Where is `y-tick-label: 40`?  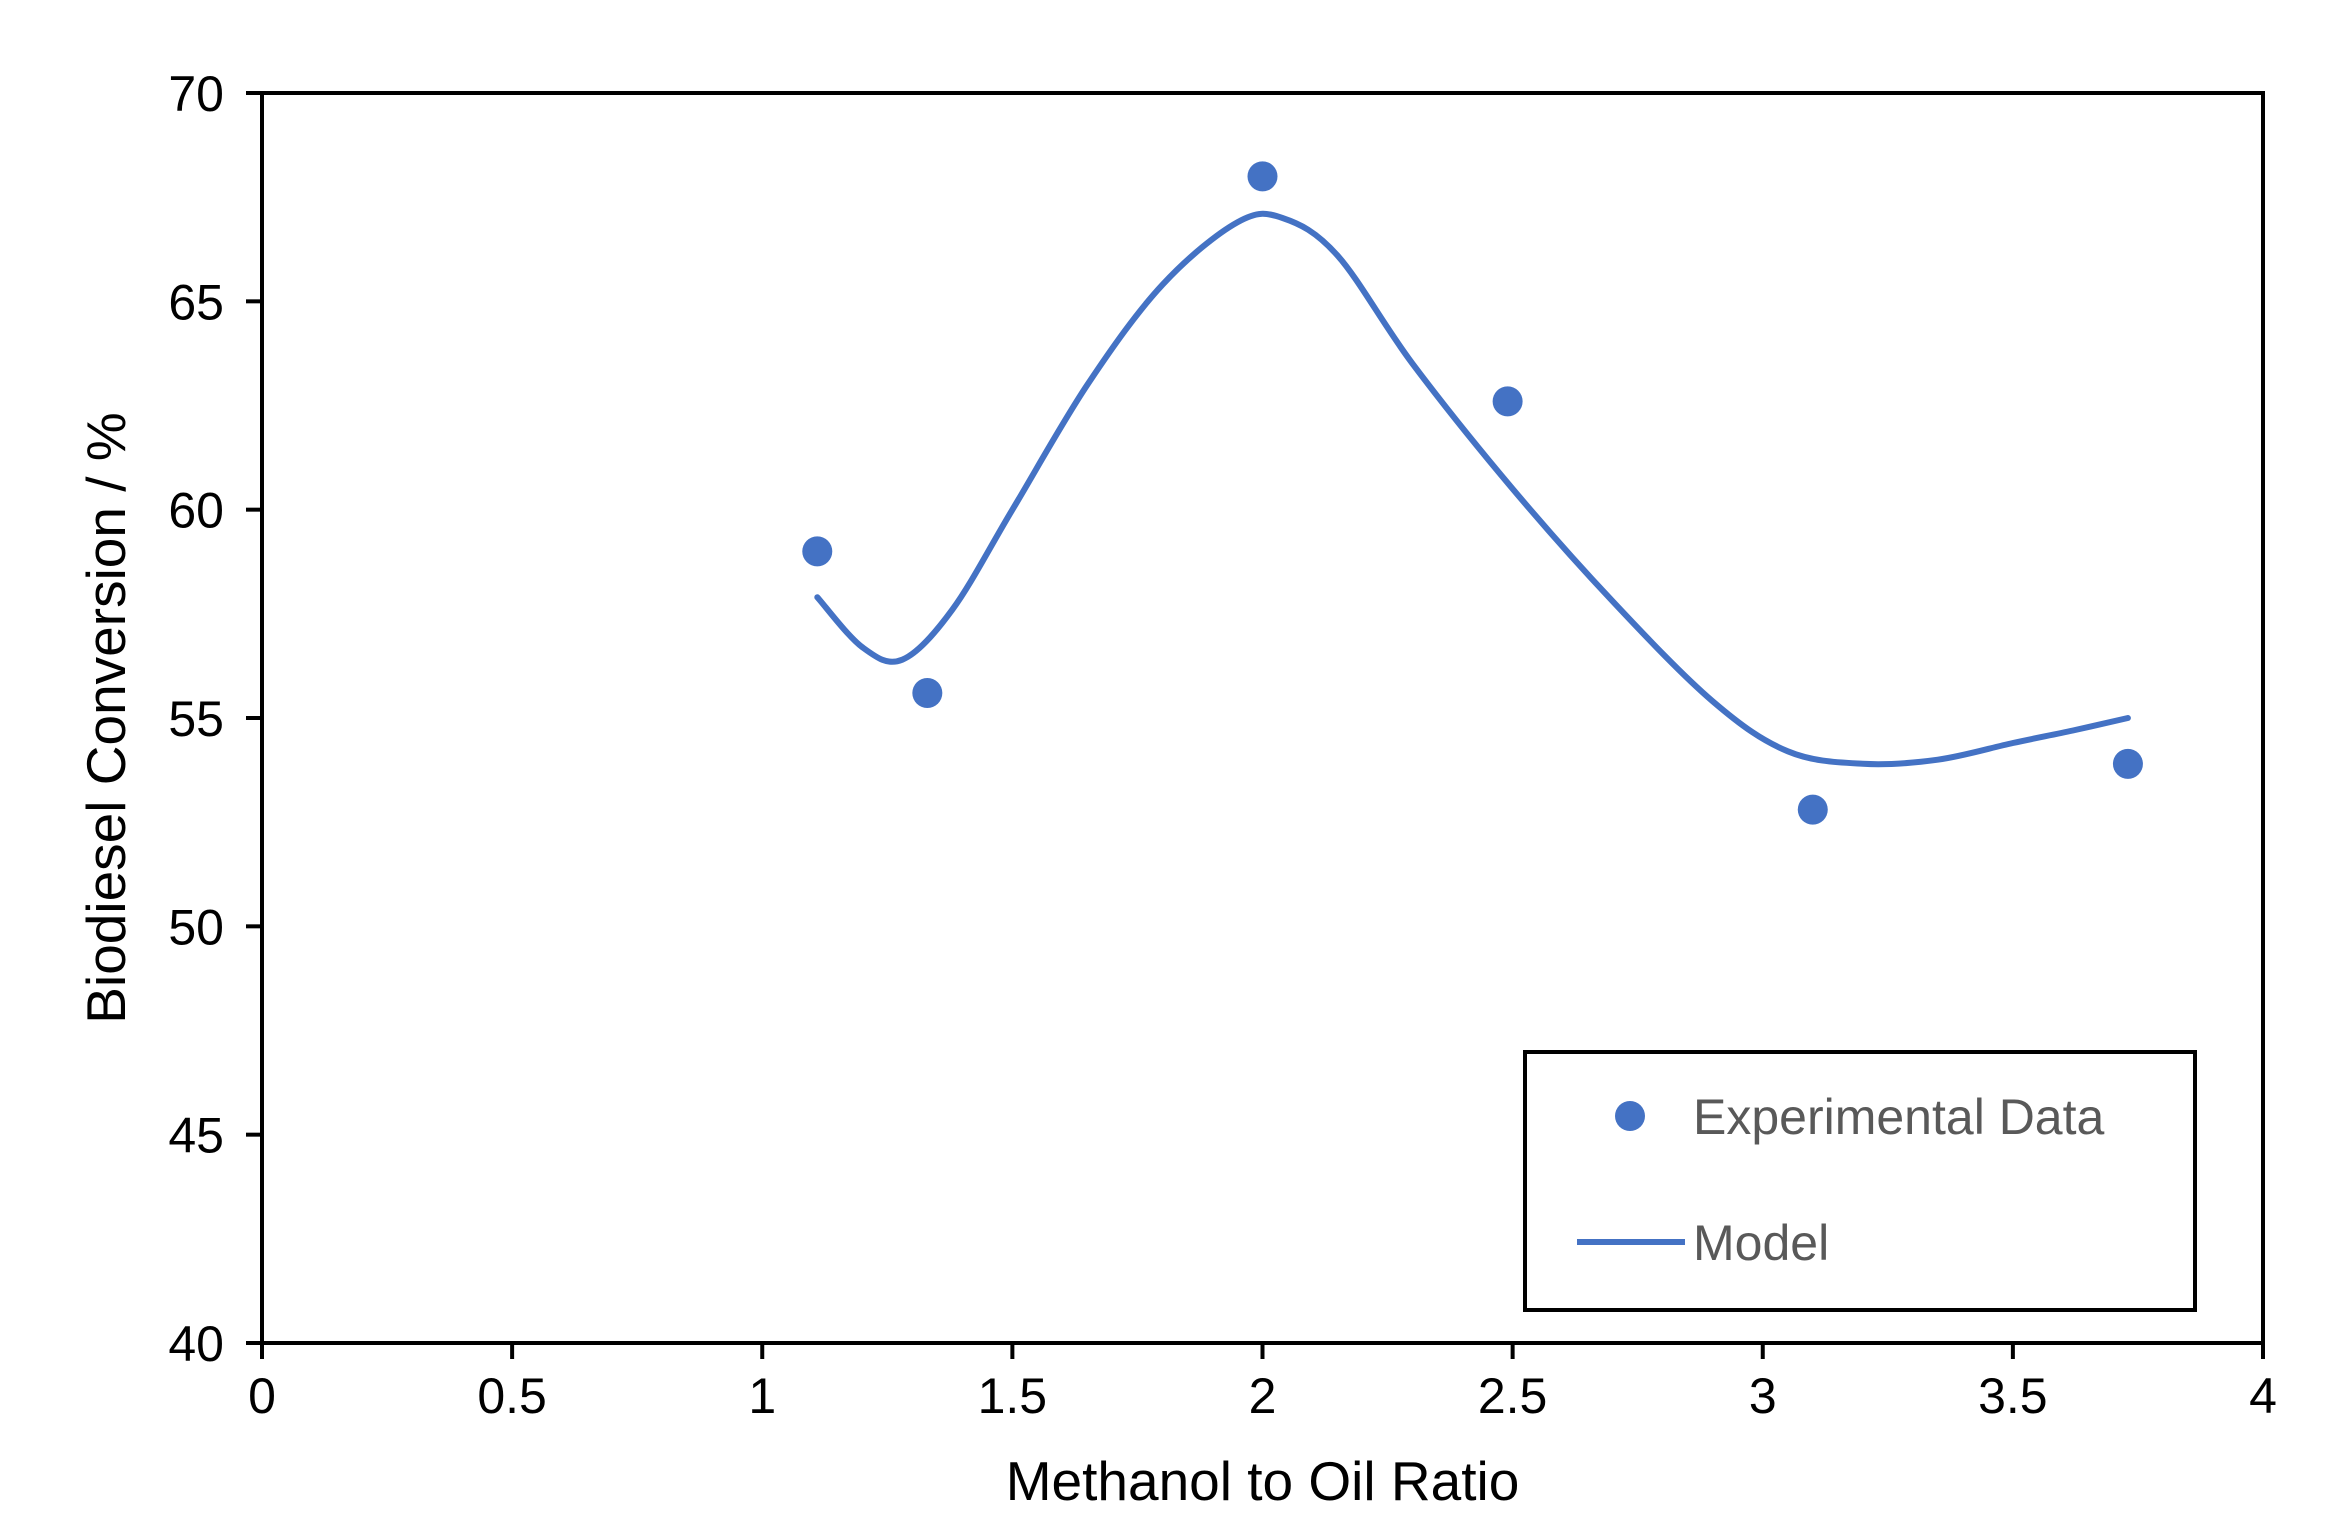
y-tick-label: 40 is located at coordinates (196, 1344).